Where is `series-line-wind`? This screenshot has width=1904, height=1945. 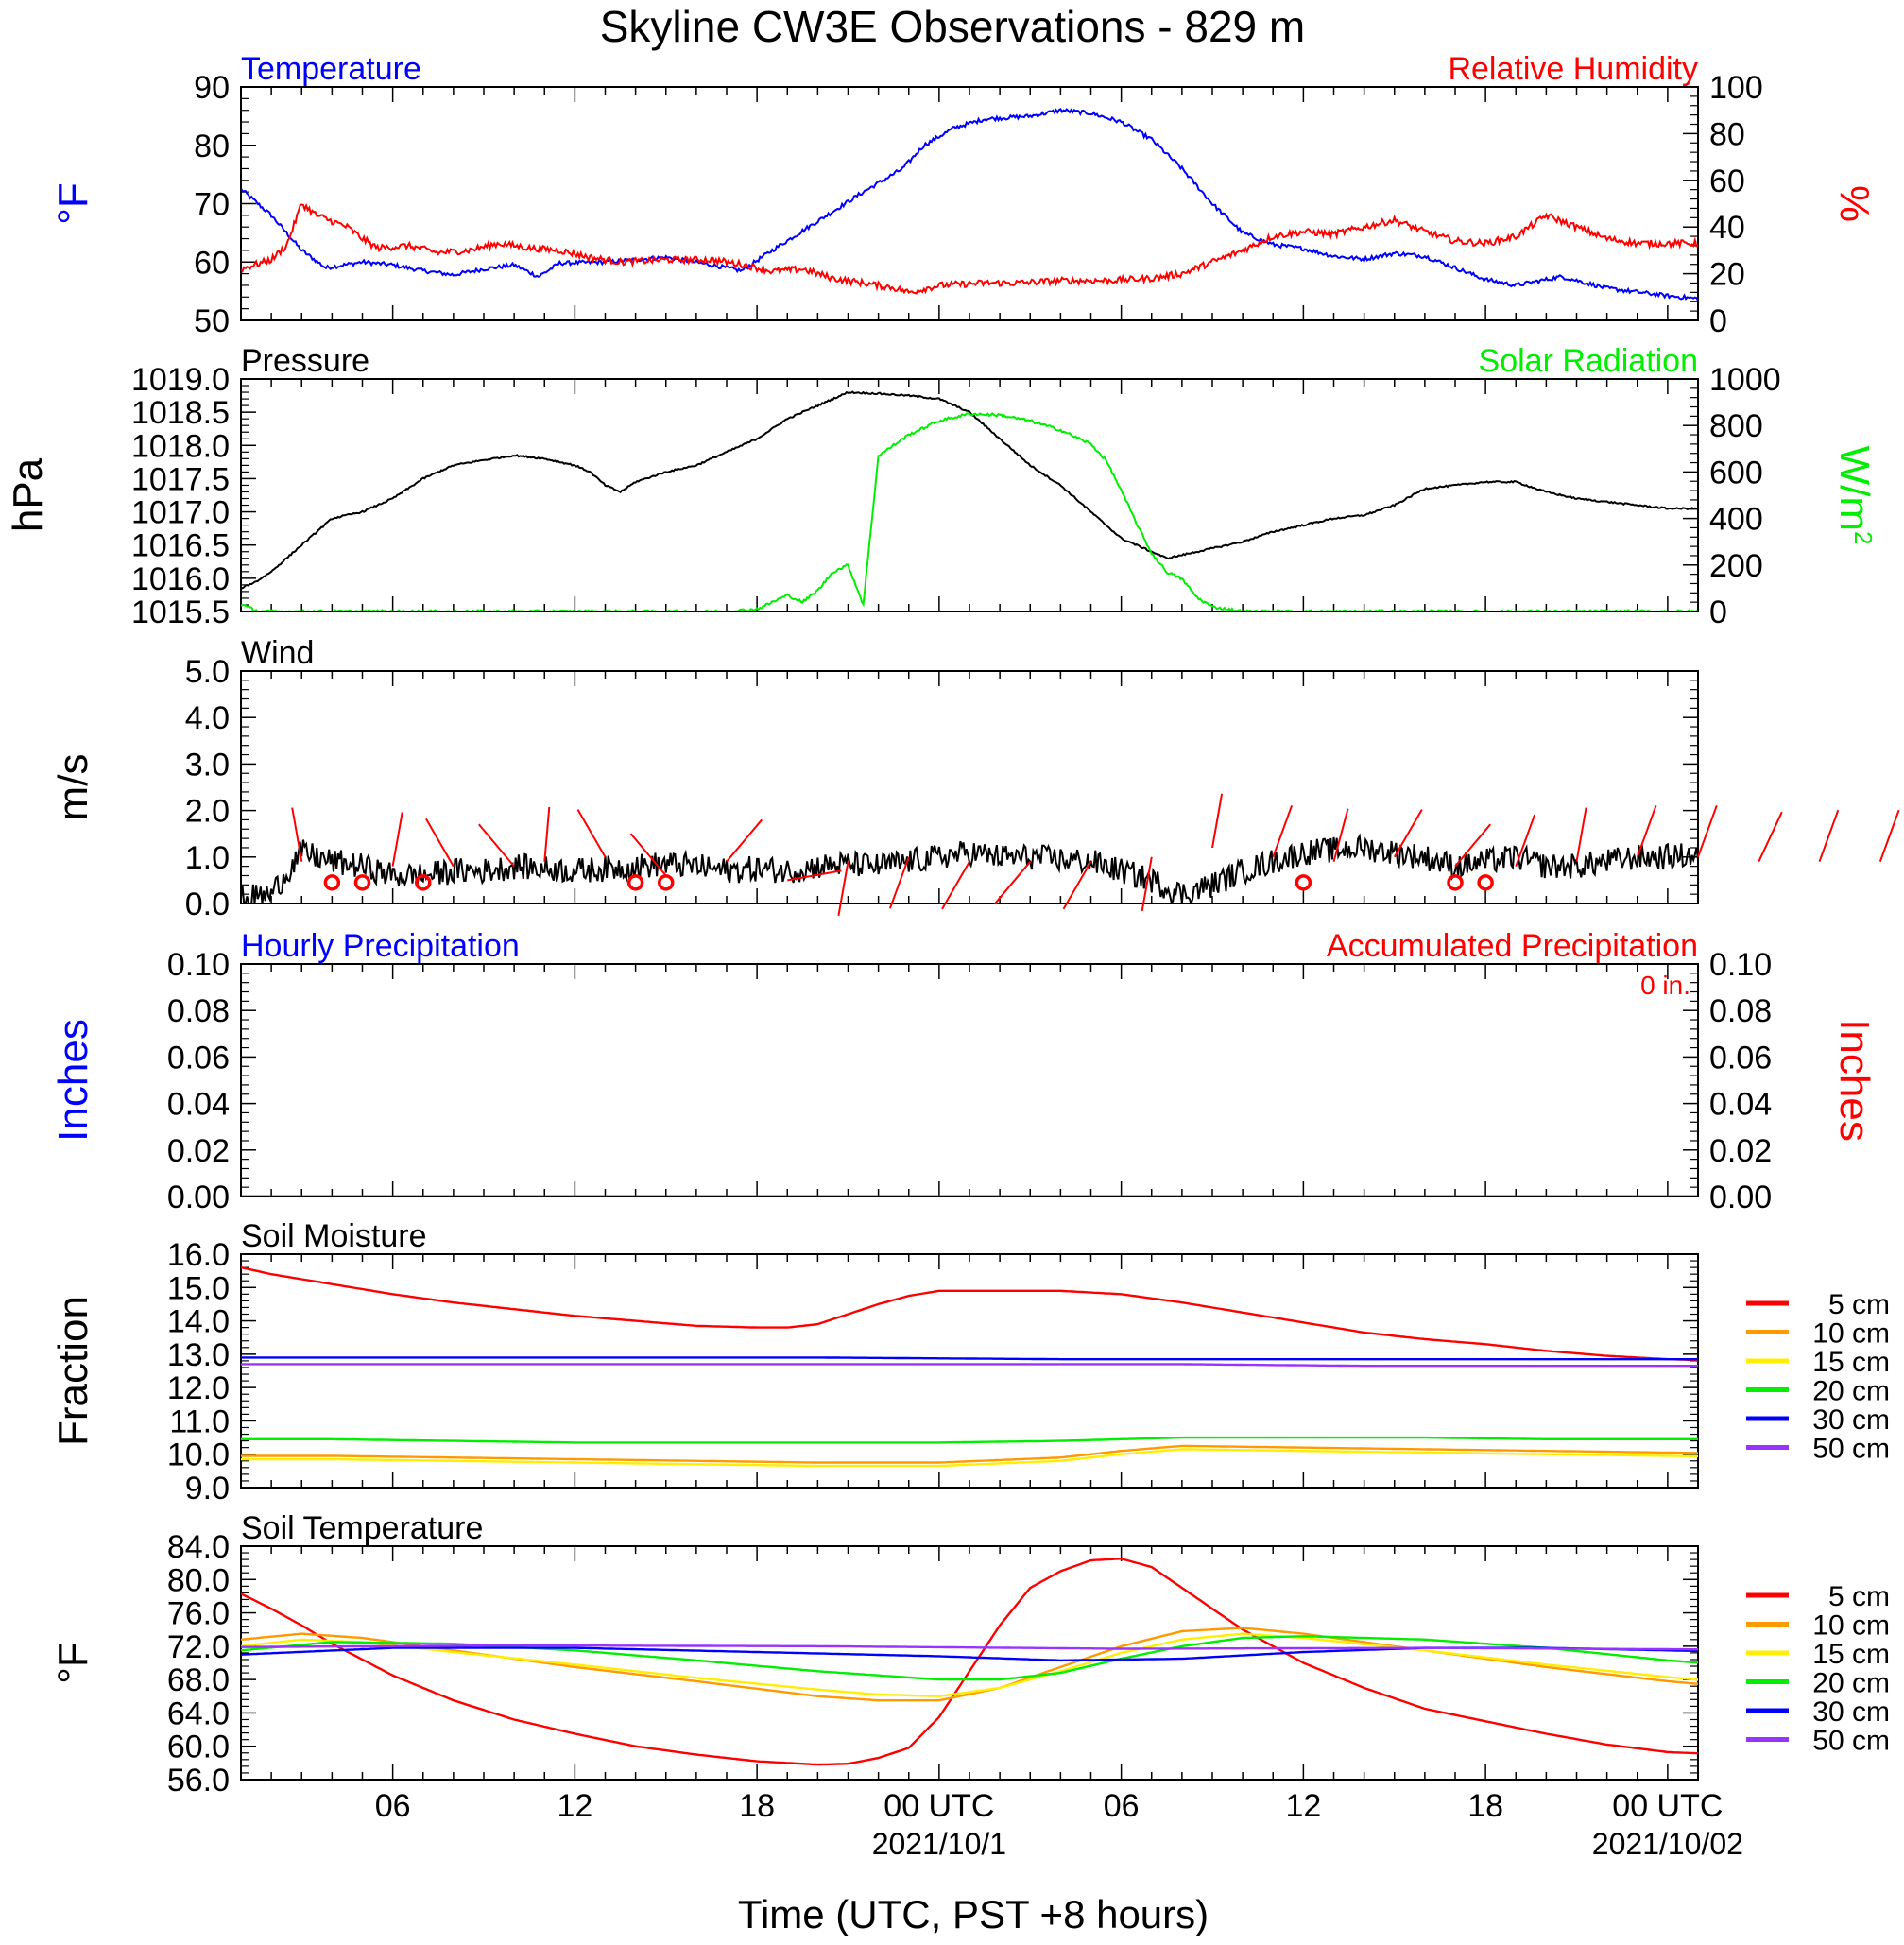
series-line-wind is located at coordinates (970, 868).